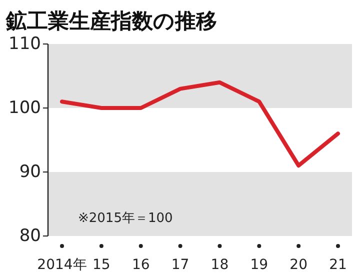 This screenshot has width=360, height=280. What do you see at coordinates (24, 108) in the screenshot?
I see `y-tick-label: 100` at bounding box center [24, 108].